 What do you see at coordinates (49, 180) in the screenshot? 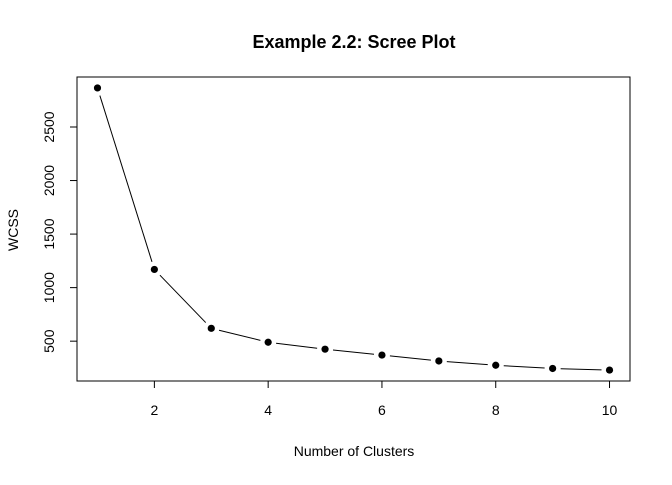
I see `y-tick-label: 2000` at bounding box center [49, 180].